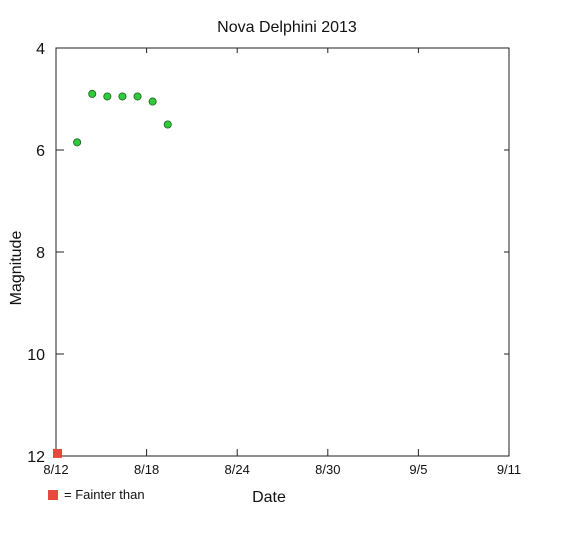 Image resolution: width=580 pixels, height=551 pixels. Describe the element at coordinates (269, 497) in the screenshot. I see `x-axis-label: Date` at that location.